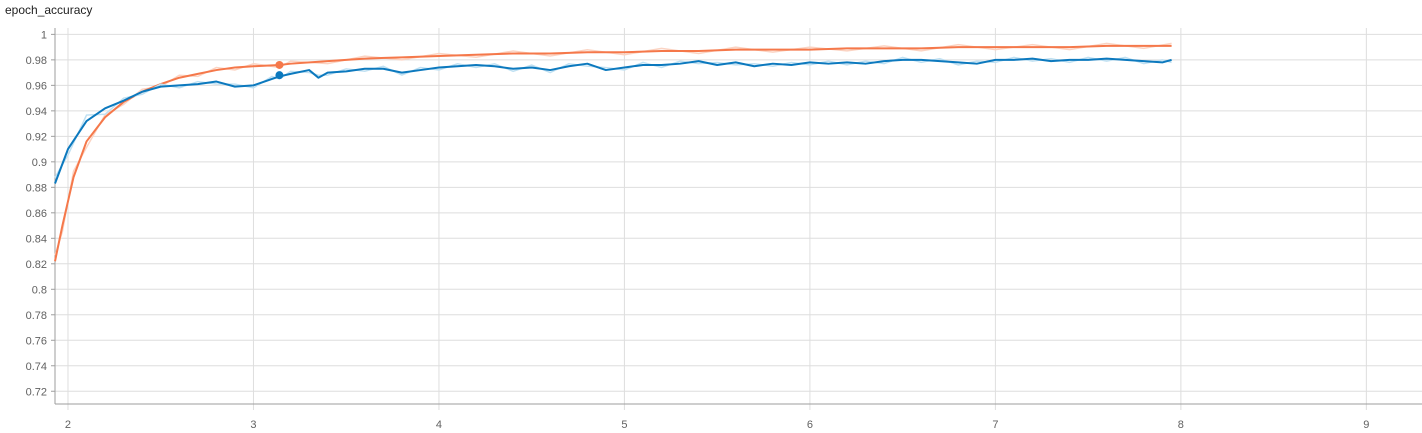 This screenshot has width=1422, height=433. I want to click on x-tick-label: 4, so click(439, 425).